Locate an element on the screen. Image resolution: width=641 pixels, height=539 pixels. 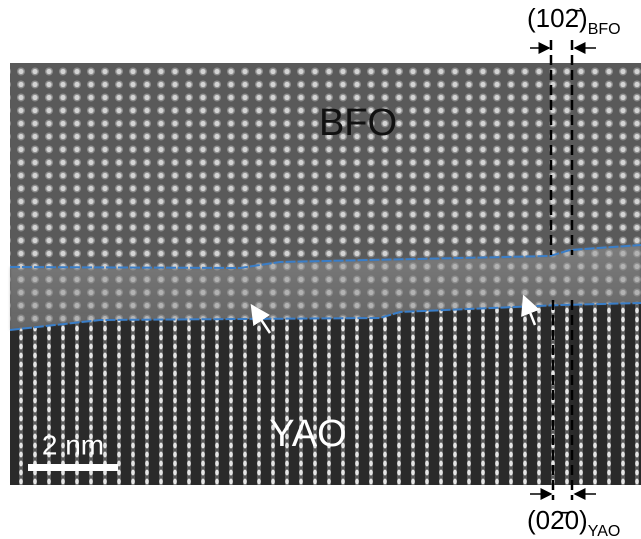
plane-label: (02̄0)YAO is located at coordinates (573, 522).